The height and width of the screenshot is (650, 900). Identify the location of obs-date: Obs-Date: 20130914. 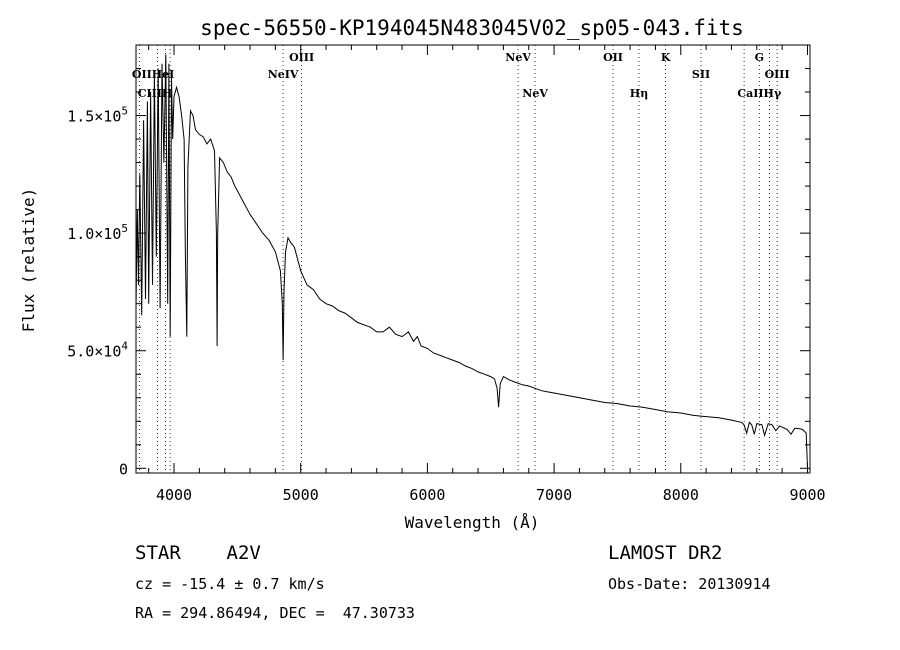
(689, 584).